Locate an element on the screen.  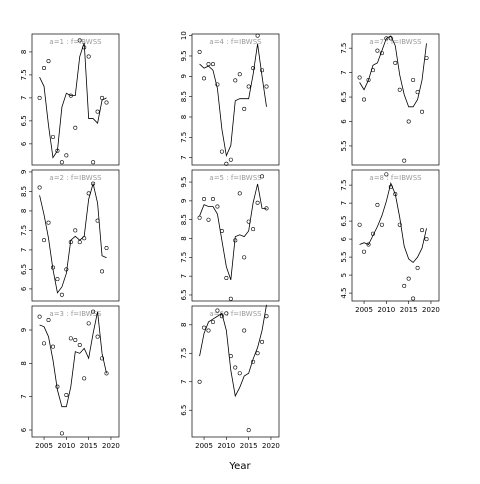
panel: a=1 : f=IBWSS 6 6.5 7 7.5 8 is located at coordinates (70, 99).